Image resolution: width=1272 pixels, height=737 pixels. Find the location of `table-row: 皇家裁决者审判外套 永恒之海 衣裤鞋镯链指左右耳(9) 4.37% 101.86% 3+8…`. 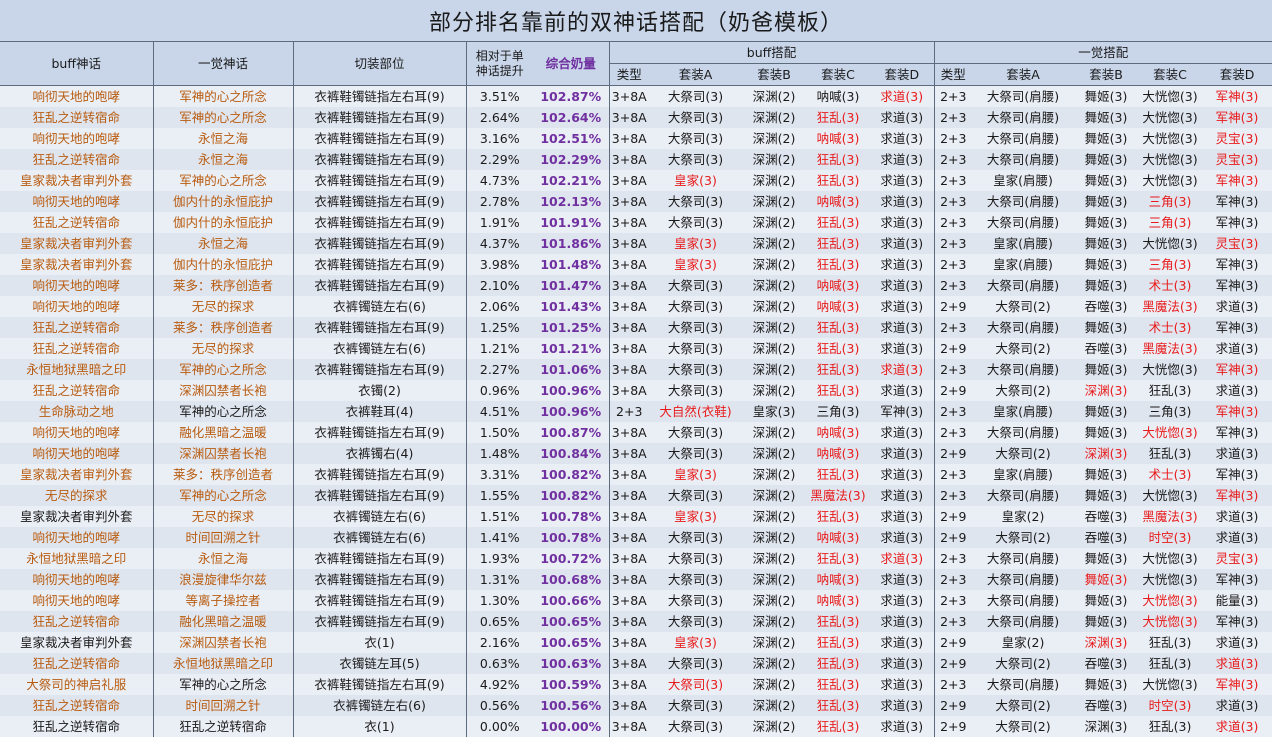

table-row: 皇家裁决者审判外套 永恒之海 衣裤鞋镯链指左右耳(9) 4.37% 101.86% 3+8… is located at coordinates (636, 243).